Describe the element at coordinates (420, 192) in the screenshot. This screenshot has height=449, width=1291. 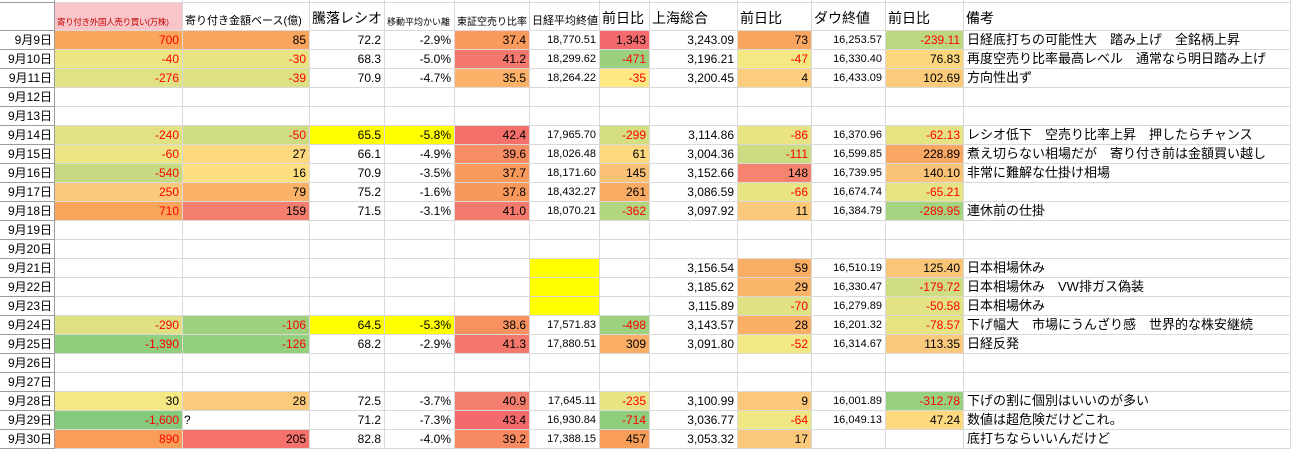
I see `cell-ma_deviation: -1.6%` at that location.